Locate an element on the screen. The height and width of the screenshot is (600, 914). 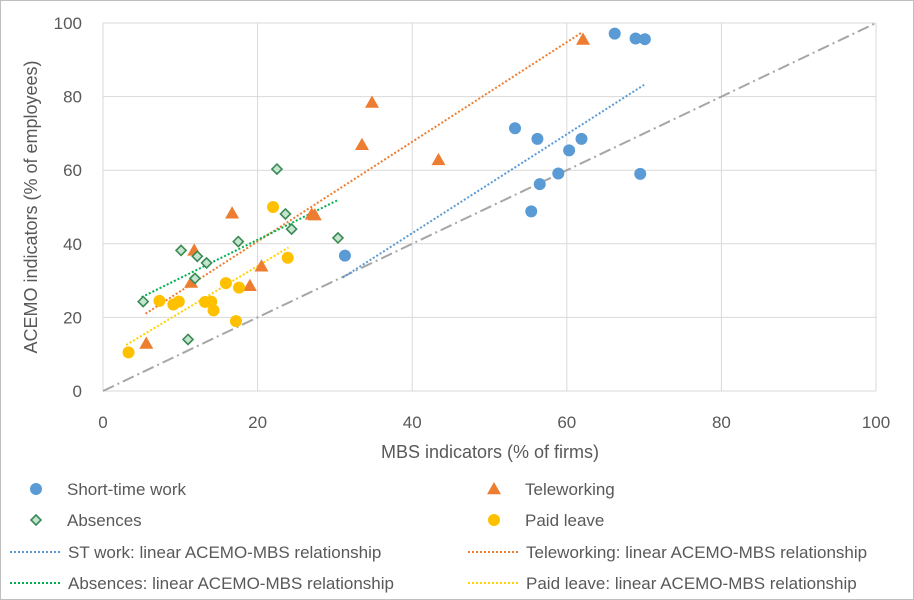
legend-item: Short-time work is located at coordinates (108, 489).